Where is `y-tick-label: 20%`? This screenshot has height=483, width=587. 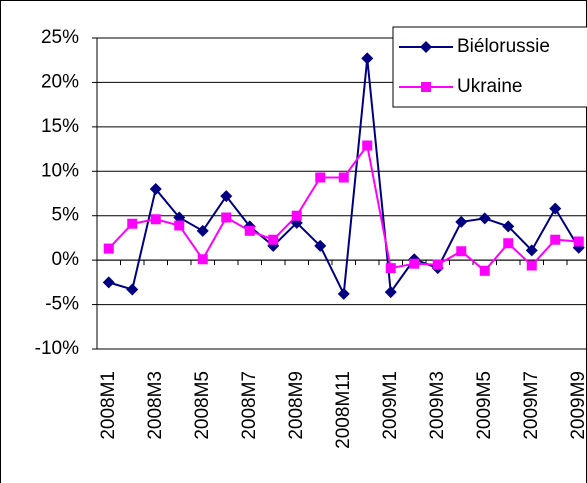
y-tick-label: 20% is located at coordinates (60, 81).